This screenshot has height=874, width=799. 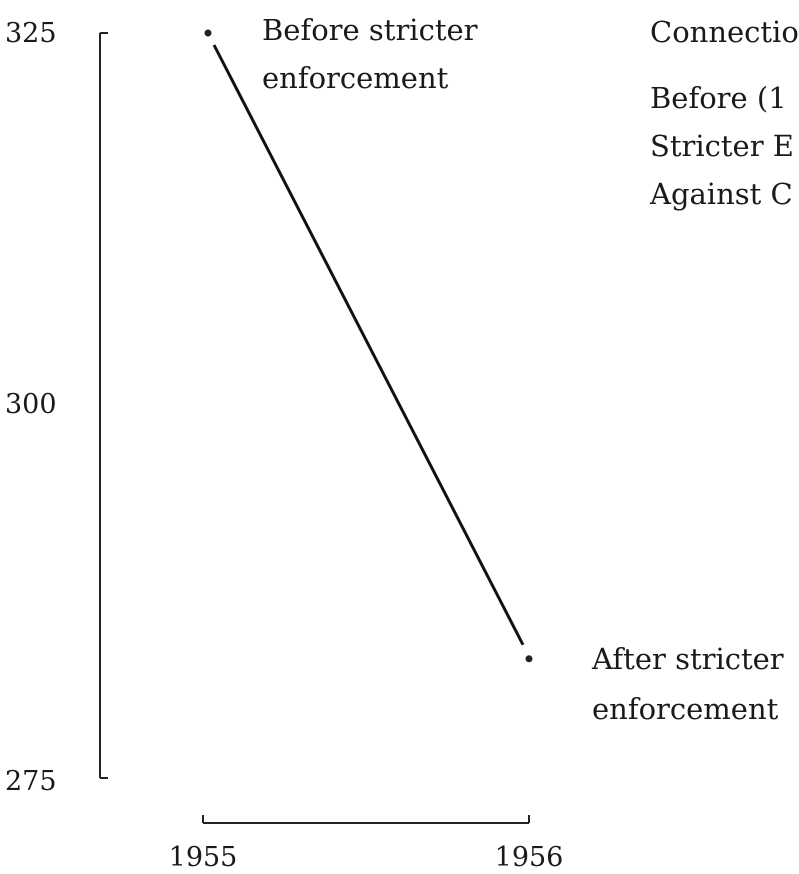 What do you see at coordinates (31, 781) in the screenshot?
I see `y-tick-label-275: 275` at bounding box center [31, 781].